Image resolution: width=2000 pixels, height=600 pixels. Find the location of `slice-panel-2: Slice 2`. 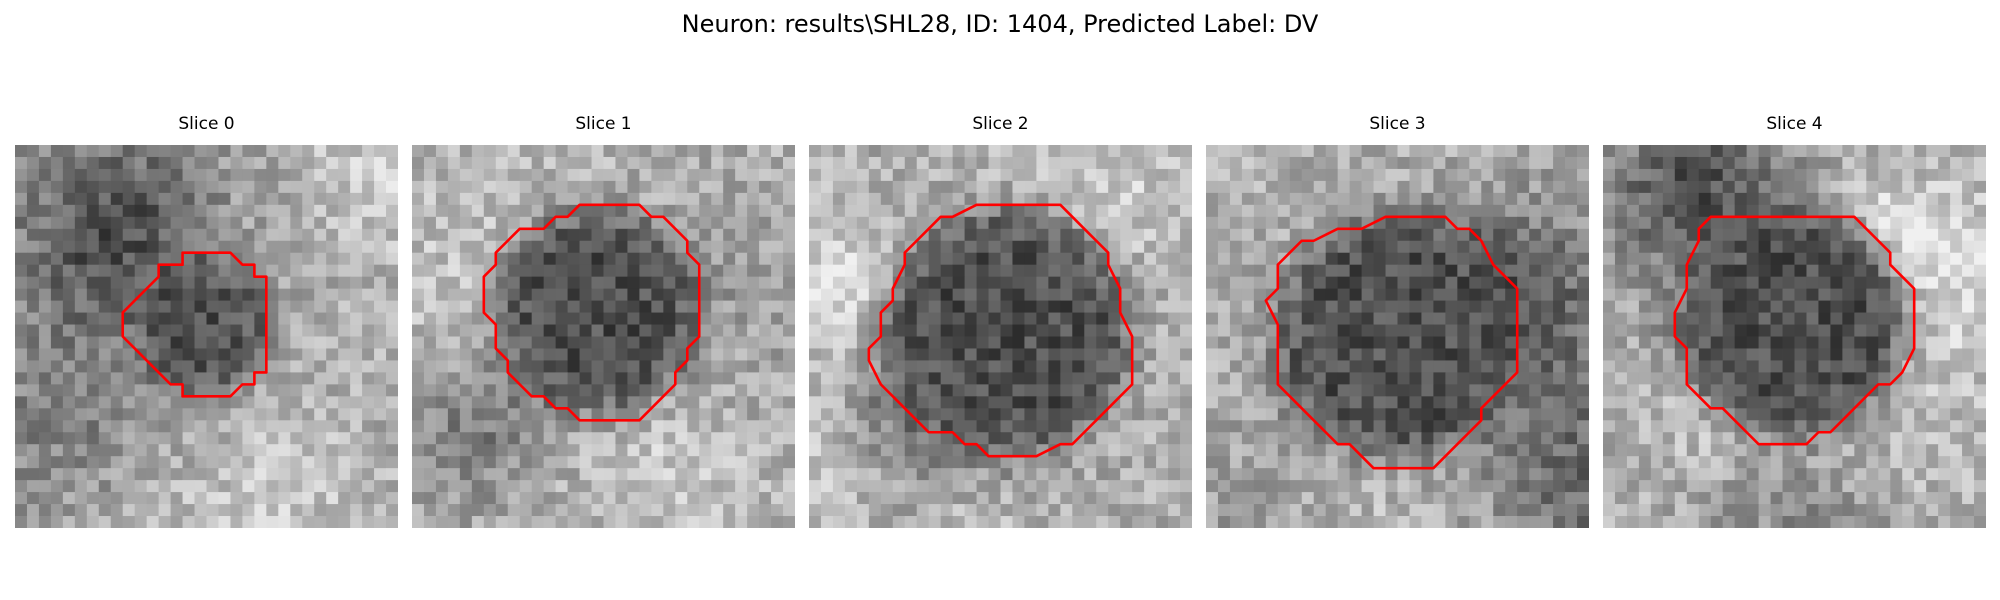

slice-panel-2: Slice 2 is located at coordinates (1000, 319).